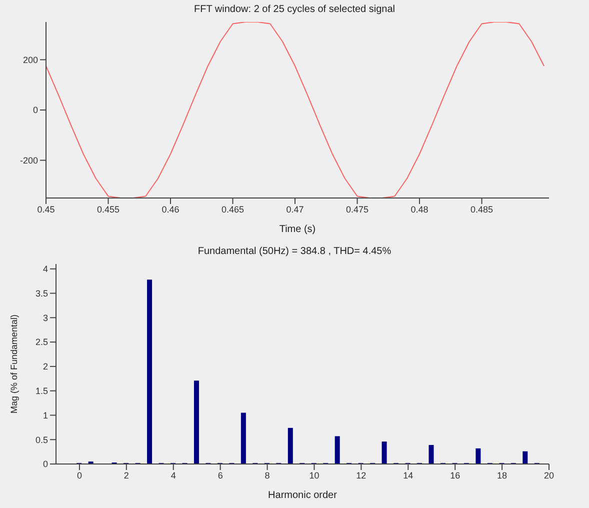  Describe the element at coordinates (41, 342) in the screenshot. I see `y-tick-label: 2.5` at that location.